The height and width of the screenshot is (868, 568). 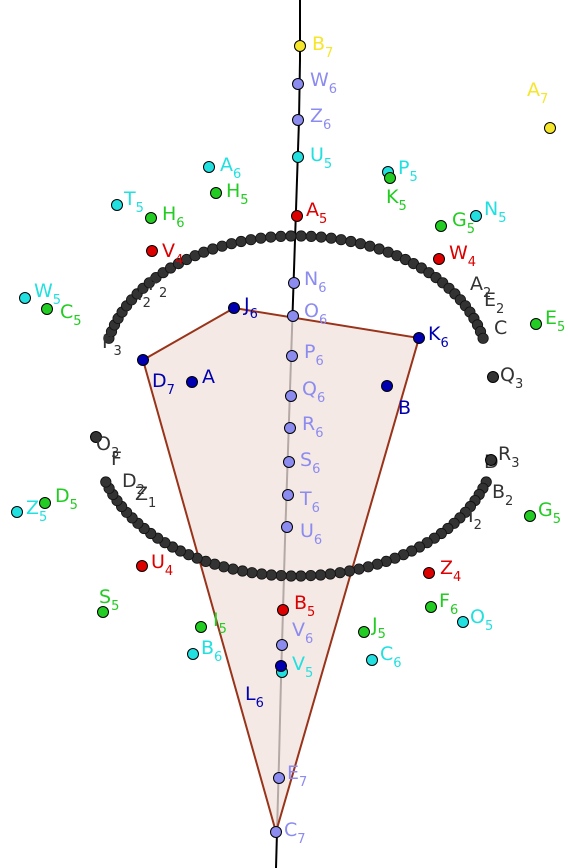 I want to click on upper-arc-label-letter: F, so click(x=153, y=284).